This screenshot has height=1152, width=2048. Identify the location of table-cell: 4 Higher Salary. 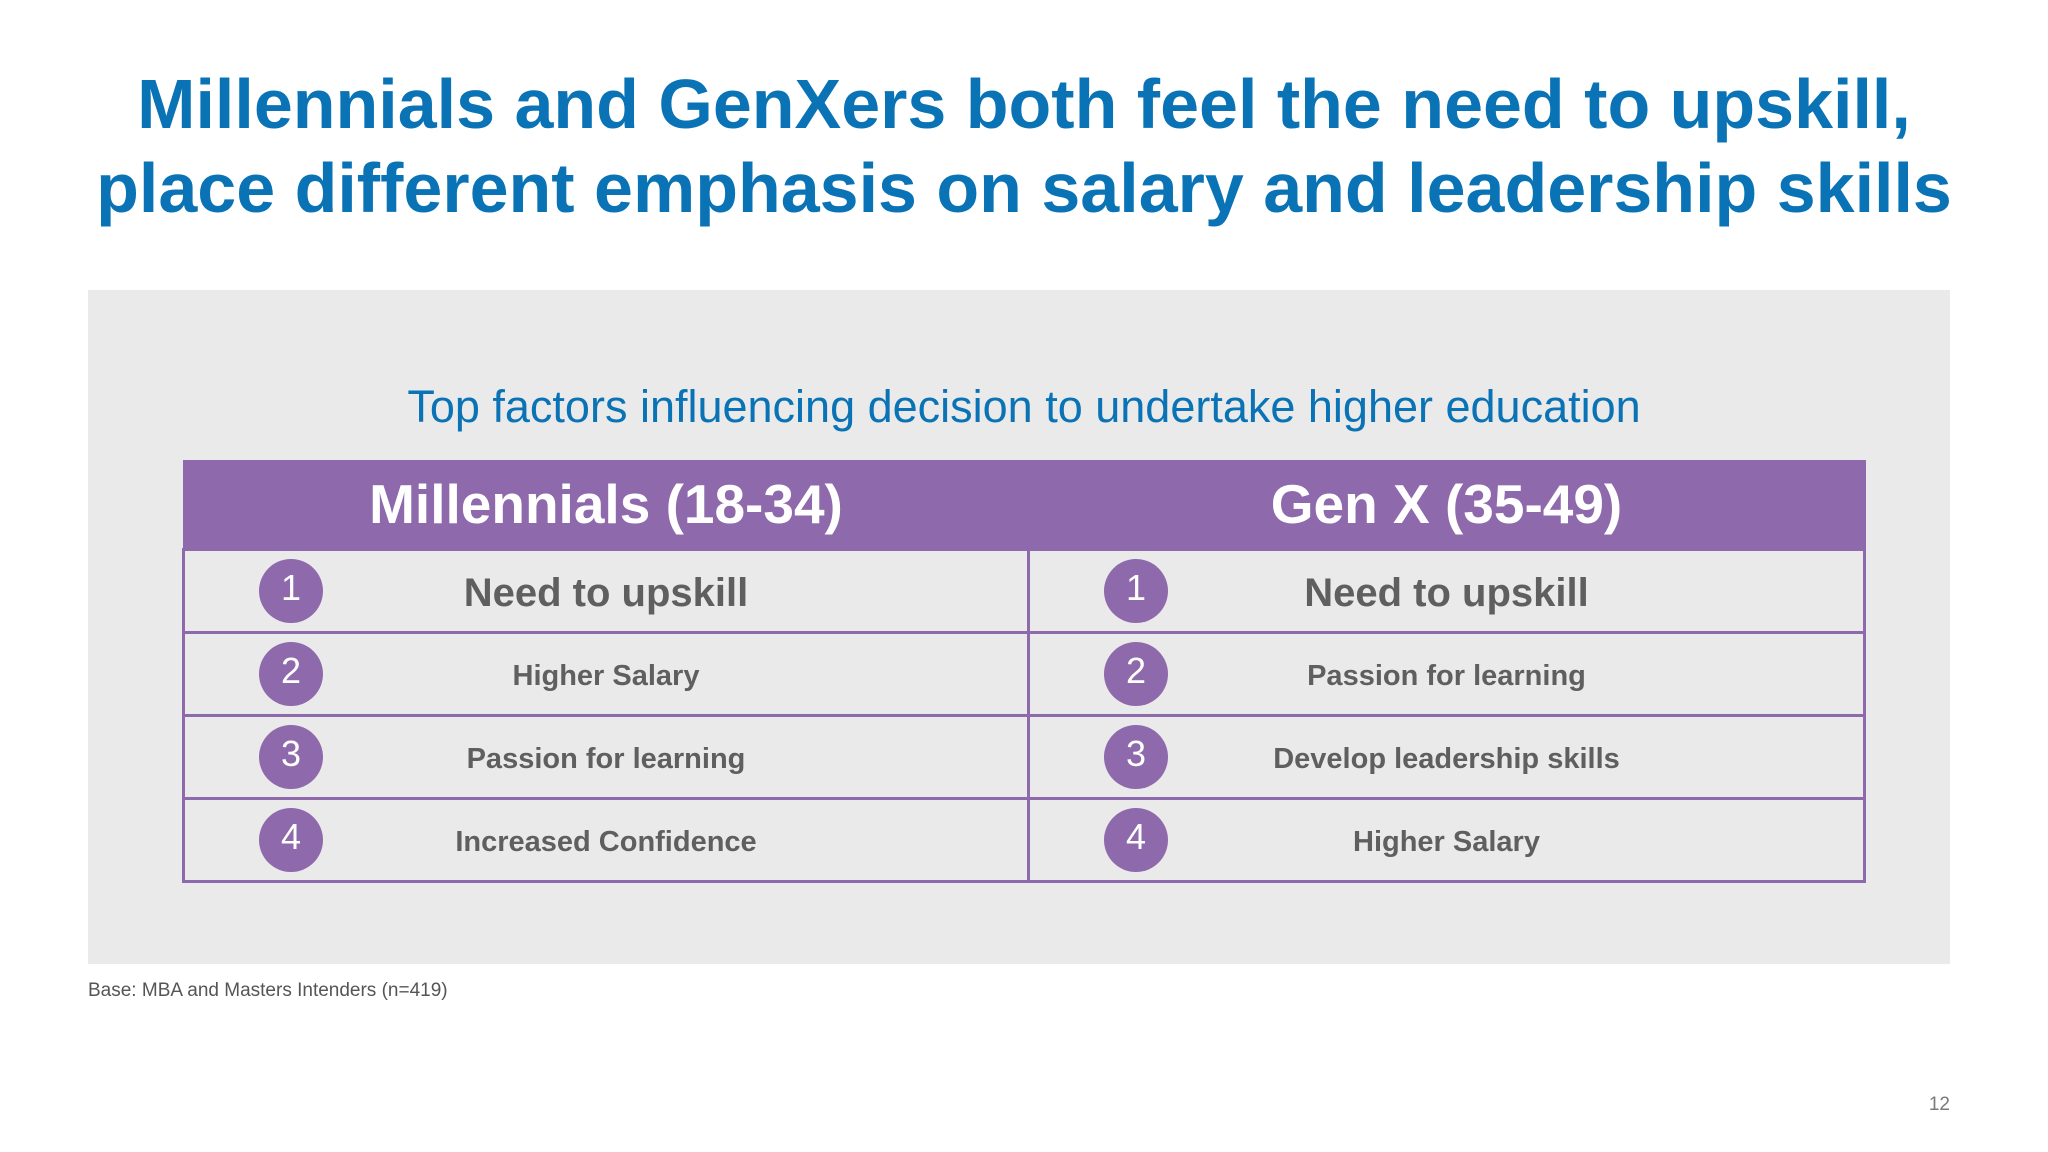
(1446, 840).